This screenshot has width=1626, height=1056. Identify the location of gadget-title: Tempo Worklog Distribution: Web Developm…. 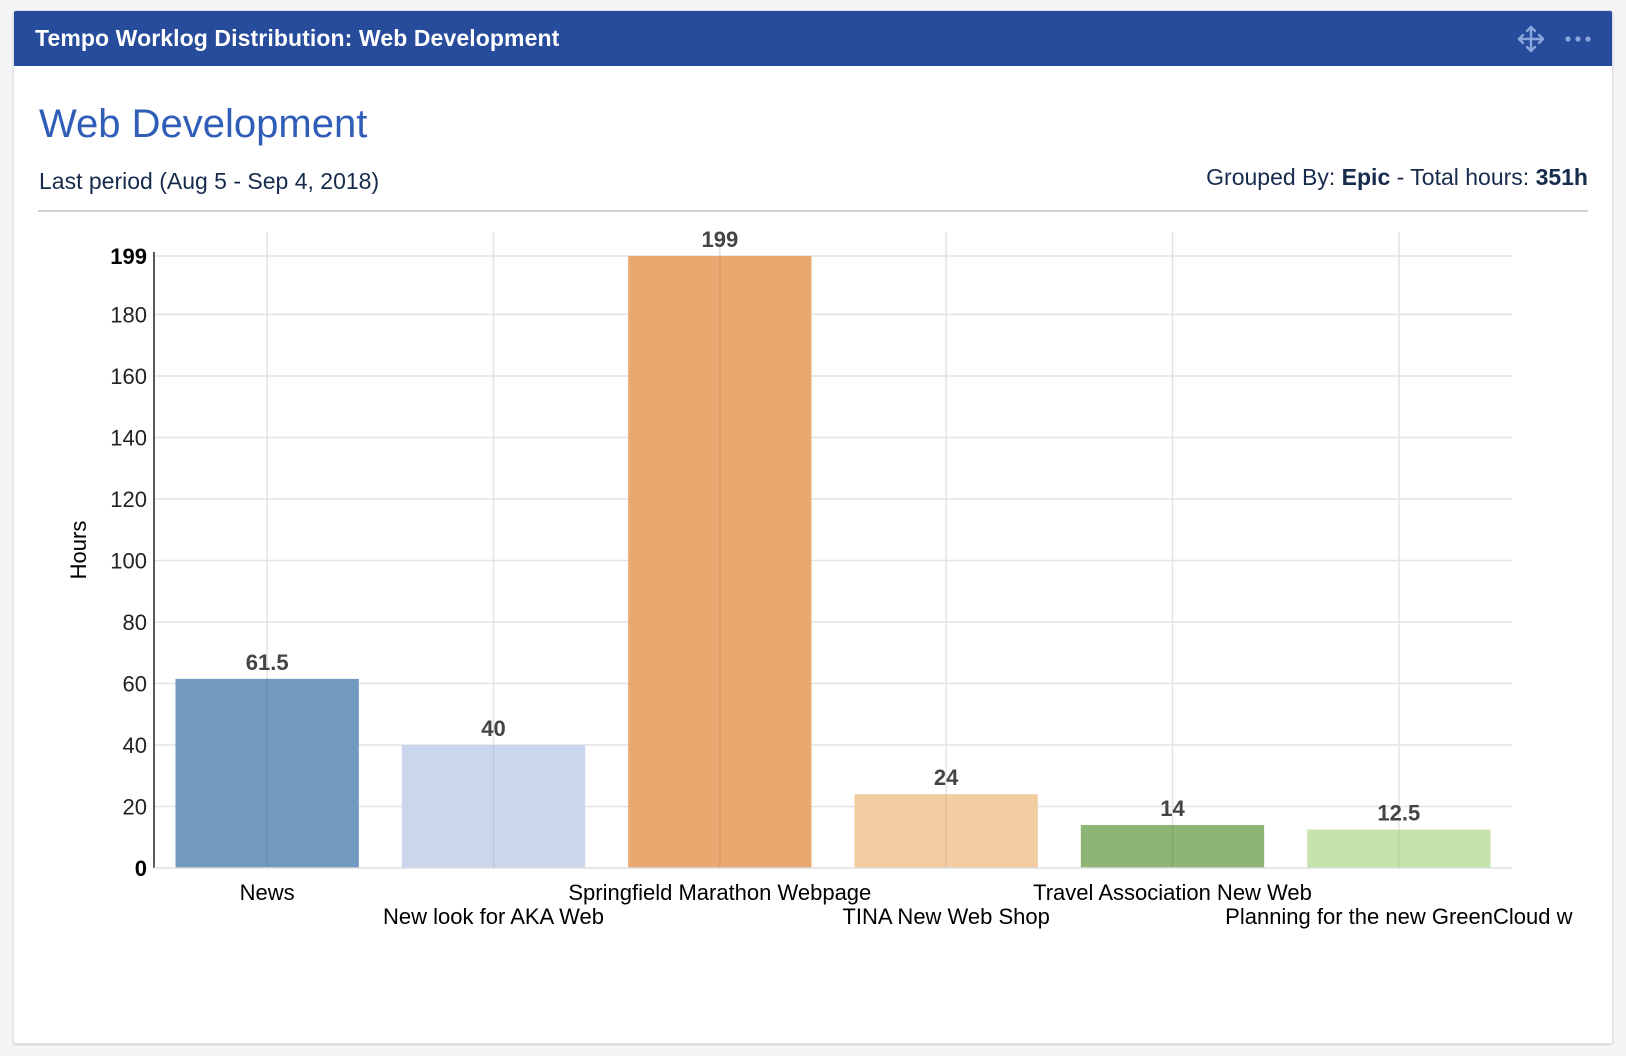
(297, 38).